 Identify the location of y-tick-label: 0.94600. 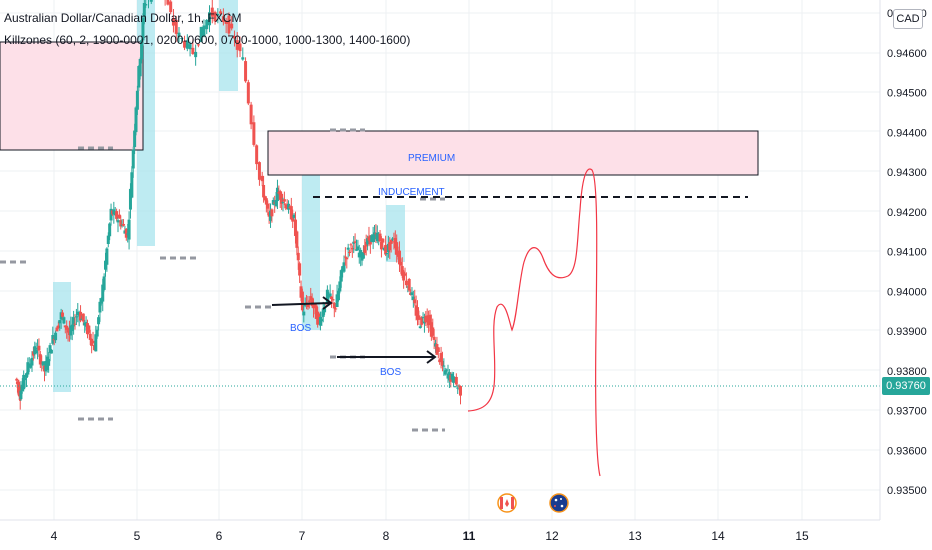
(907, 54).